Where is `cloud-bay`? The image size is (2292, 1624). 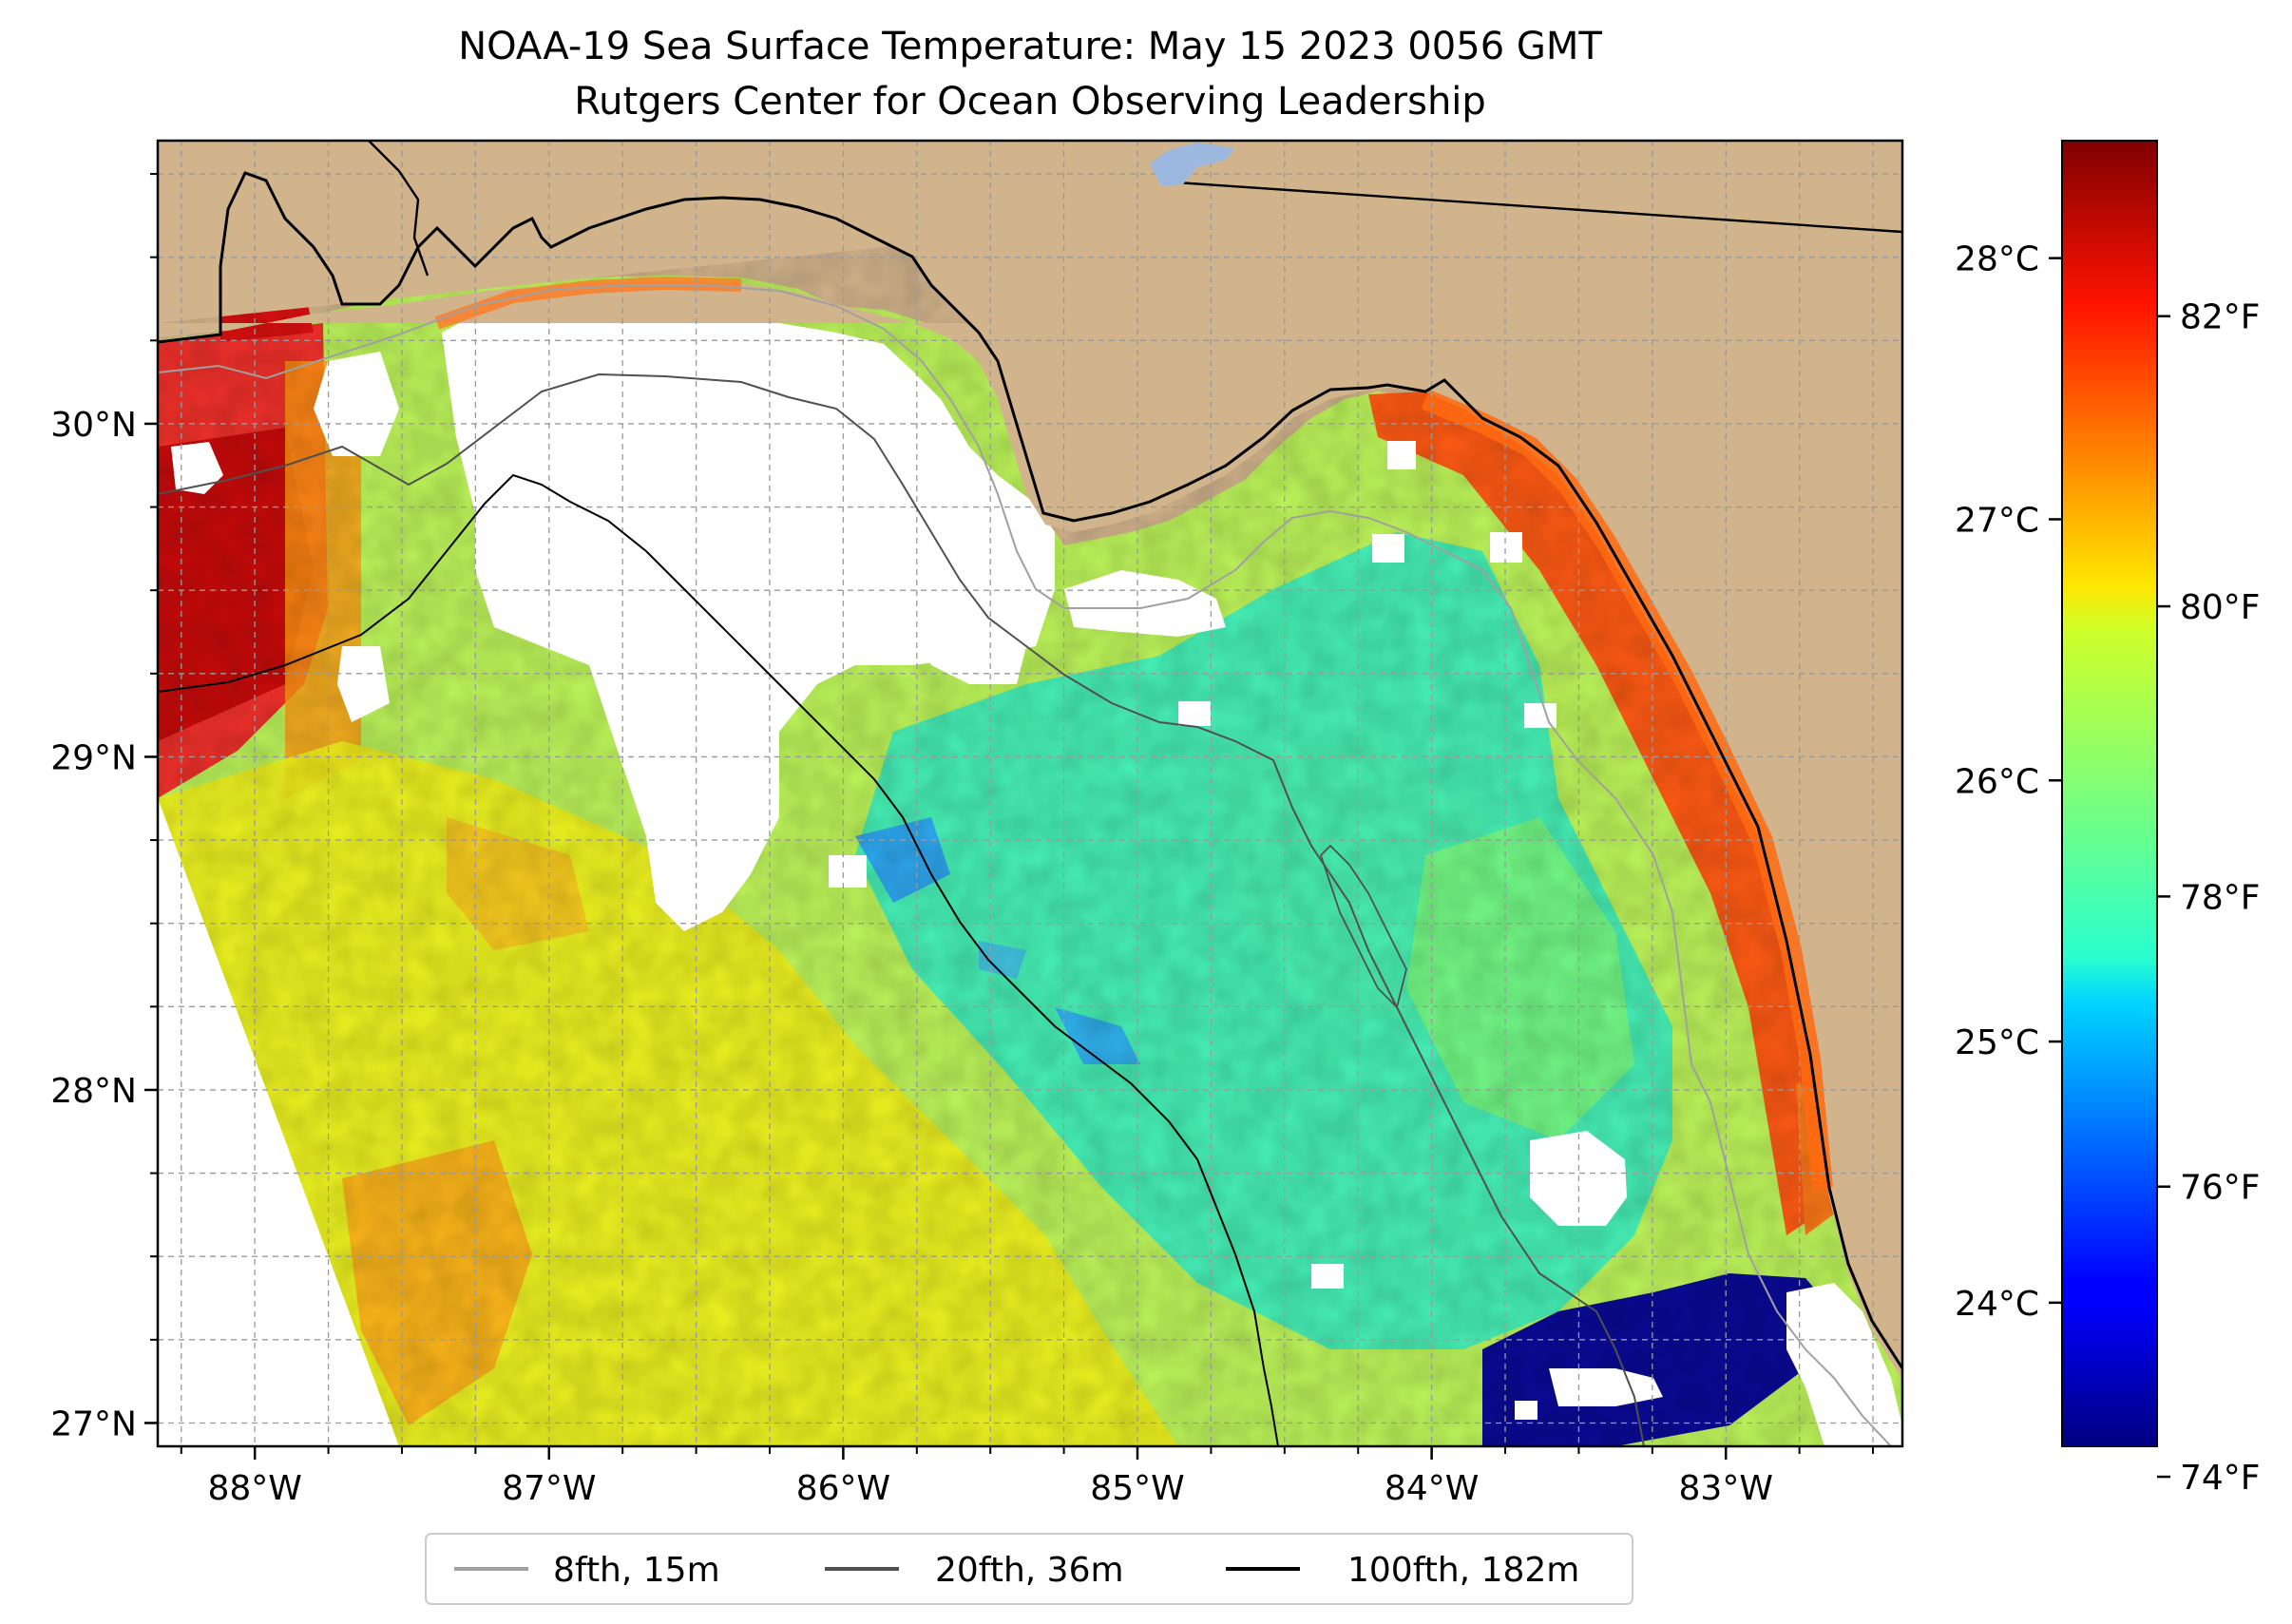 cloud-bay is located at coordinates (1145, 603).